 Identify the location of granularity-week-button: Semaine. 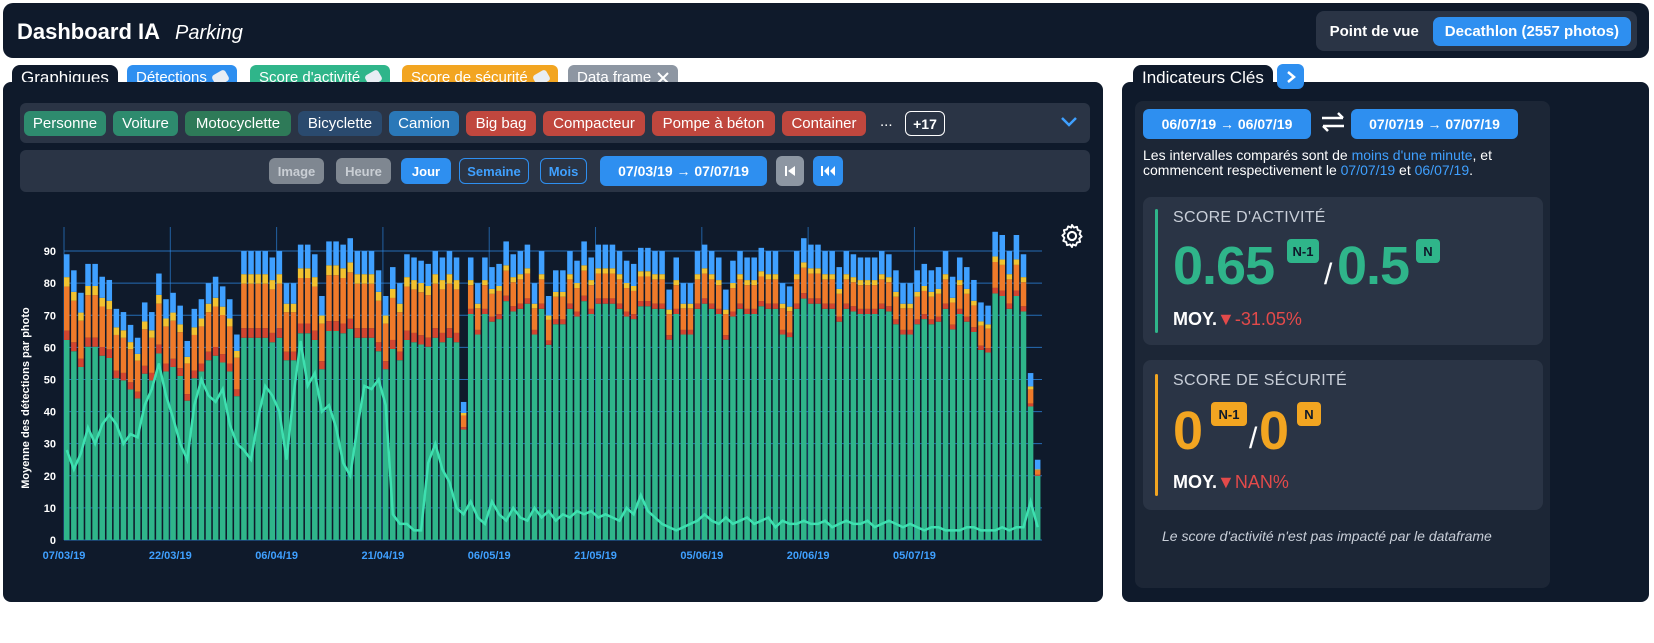
(494, 171).